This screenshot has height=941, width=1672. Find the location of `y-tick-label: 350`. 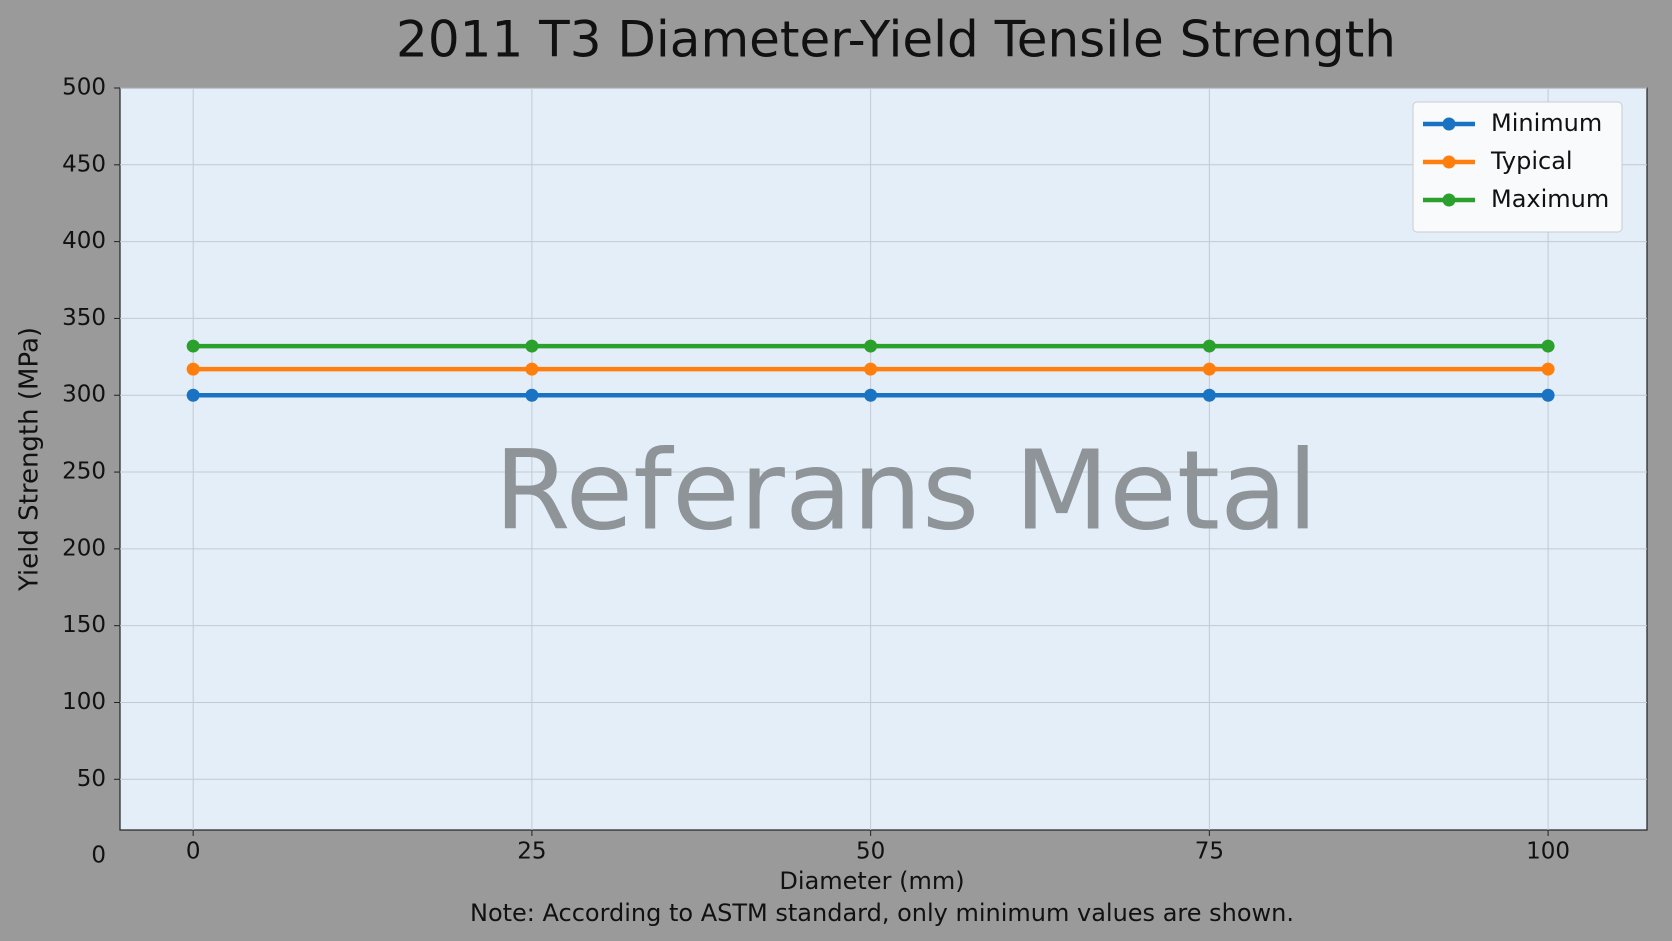

y-tick-label: 350 is located at coordinates (84, 318).